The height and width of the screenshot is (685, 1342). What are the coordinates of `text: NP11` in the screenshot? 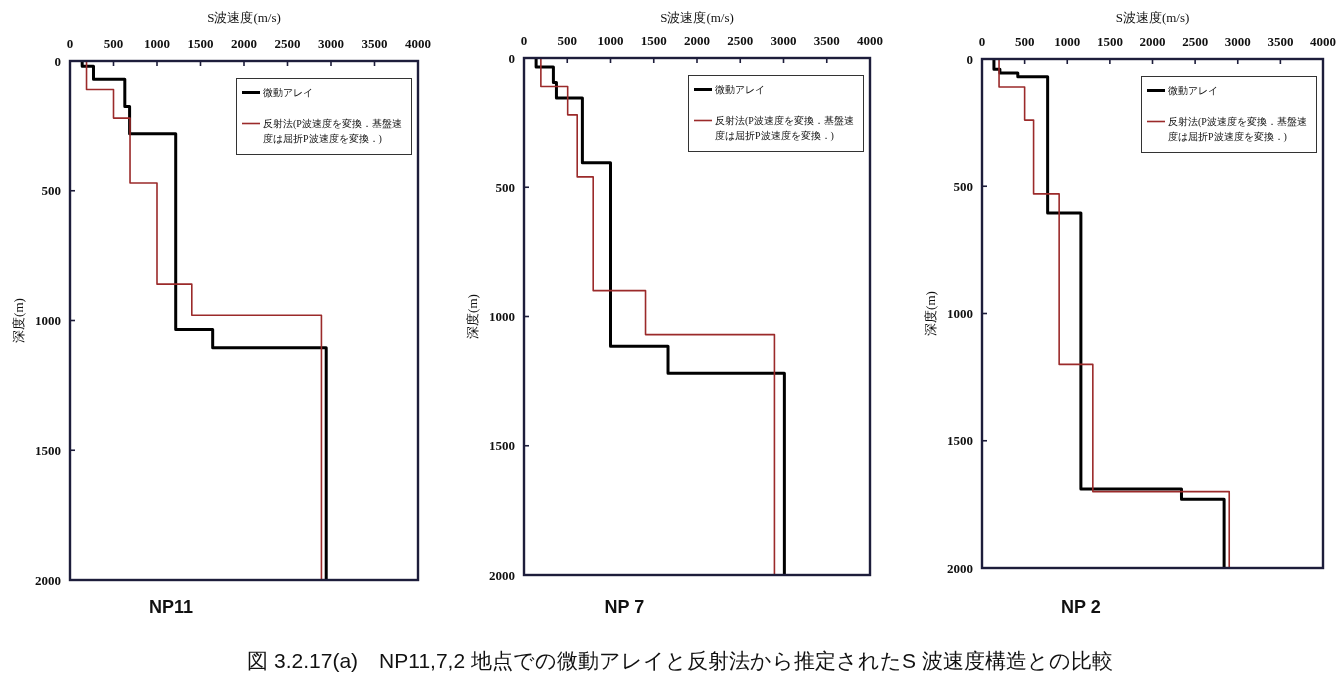 It's located at (170, 607).